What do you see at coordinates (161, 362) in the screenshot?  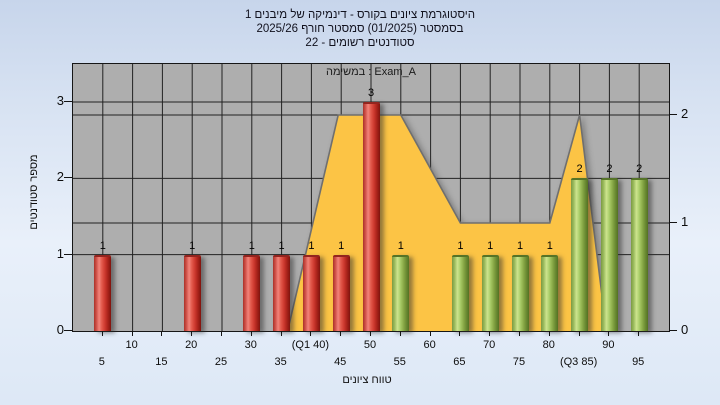 I see `x-tick-label-row2: 15` at bounding box center [161, 362].